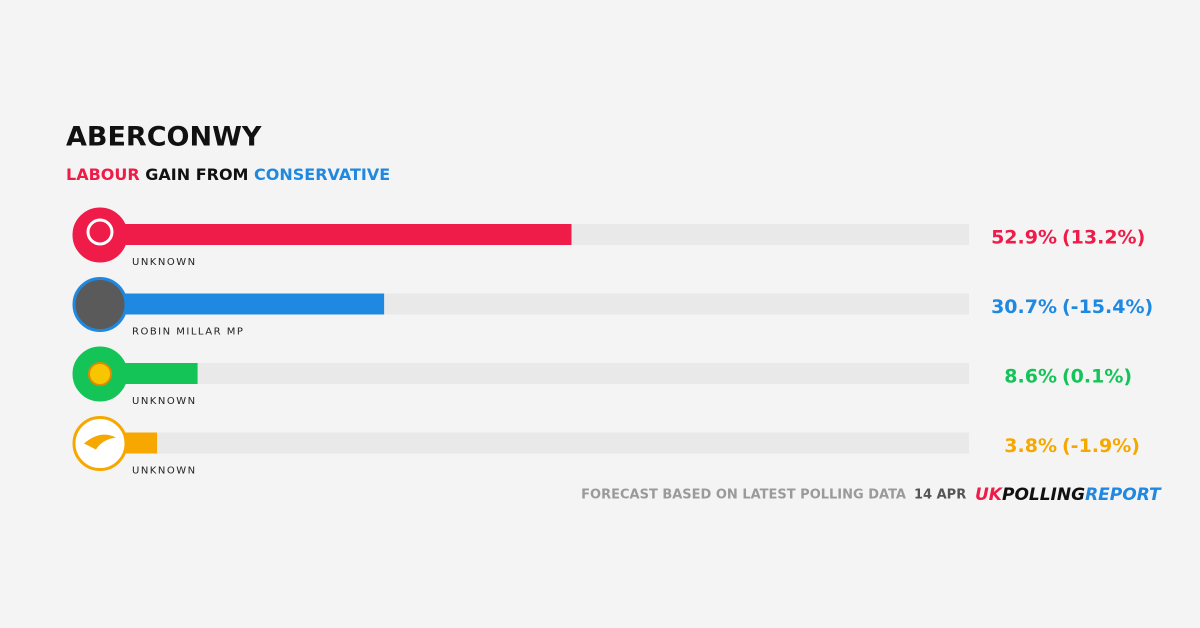 The height and width of the screenshot is (628, 1200). Describe the element at coordinates (1030, 377) in the screenshot. I see `value-label: 8.6%` at that location.